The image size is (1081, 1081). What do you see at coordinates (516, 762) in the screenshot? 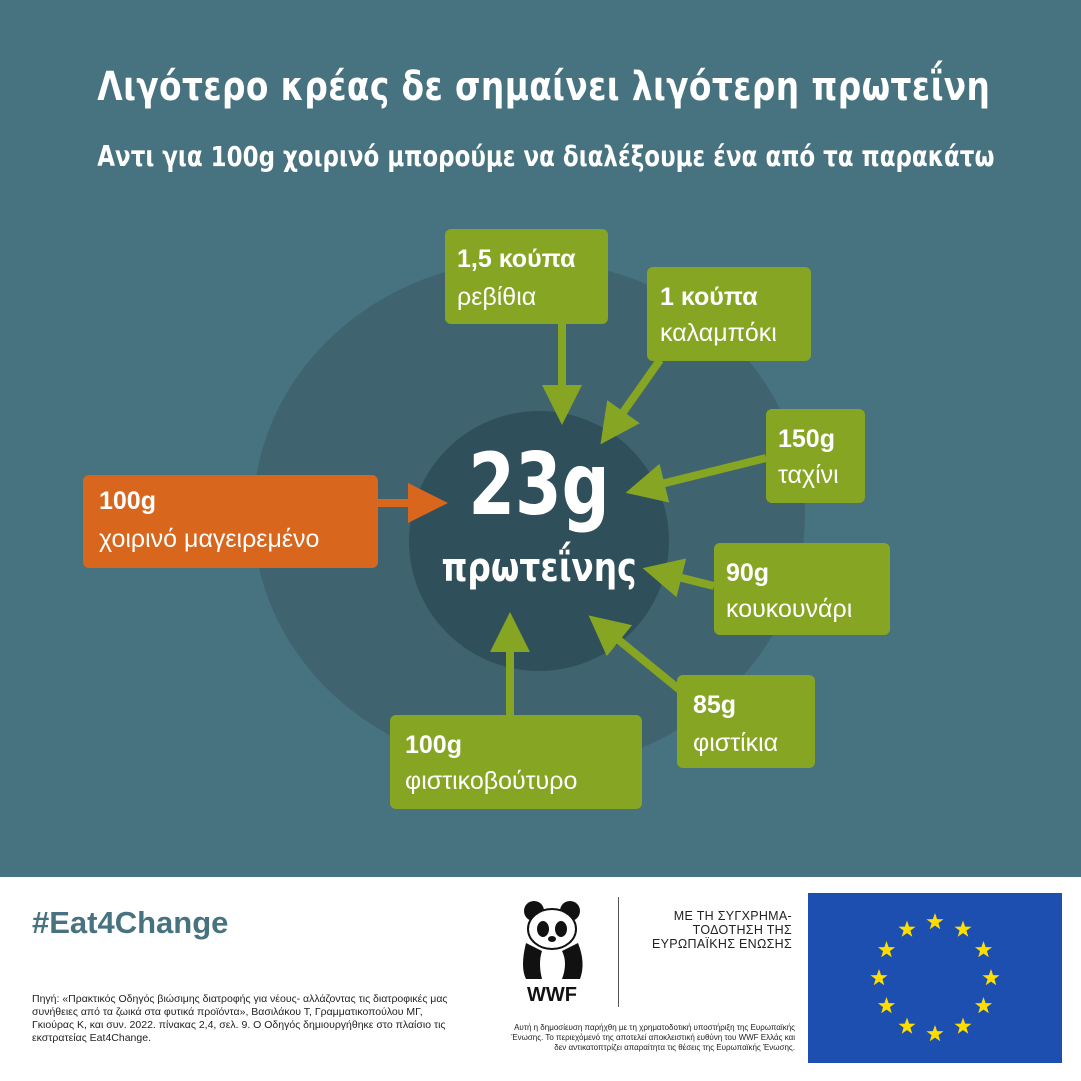
I see `alternative-box-peanut-butter: 100g φιστικοβούτυρο` at bounding box center [516, 762].